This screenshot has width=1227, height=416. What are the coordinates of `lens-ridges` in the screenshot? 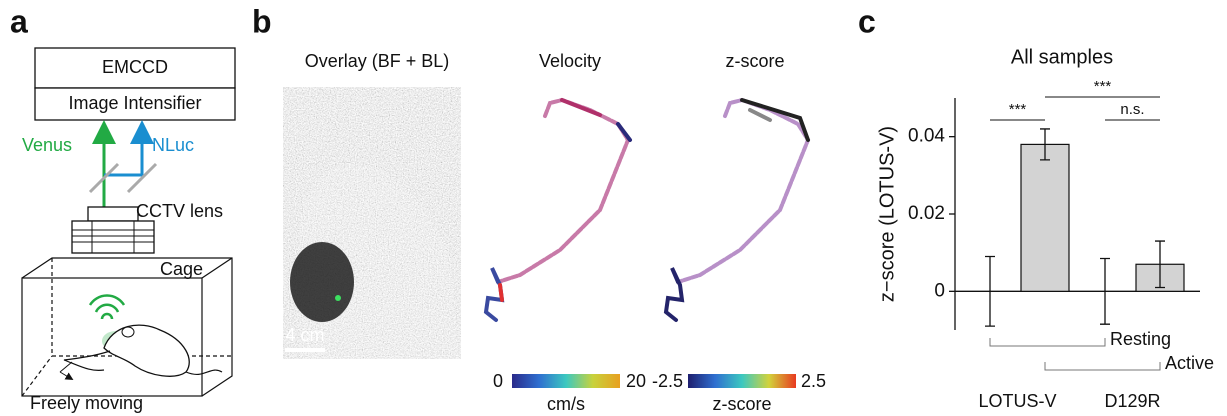 It's located at (113, 237).